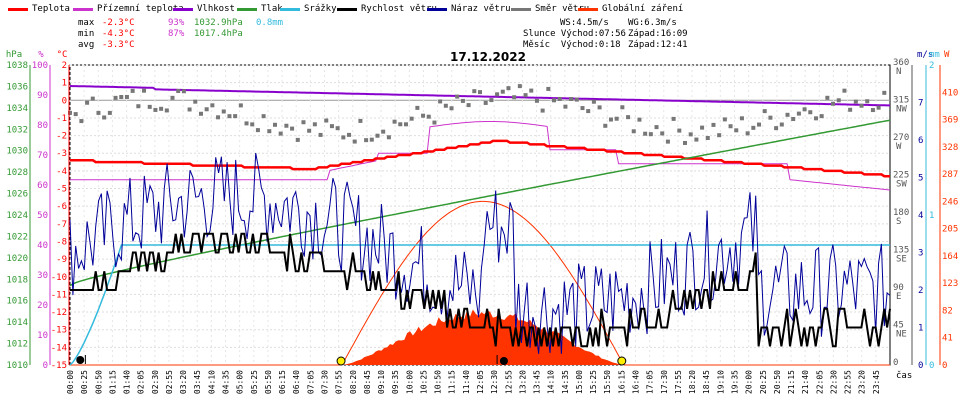  What do you see at coordinates (901, 101) in the screenshot?
I see `direction-tick: 315` at bounding box center [901, 101].